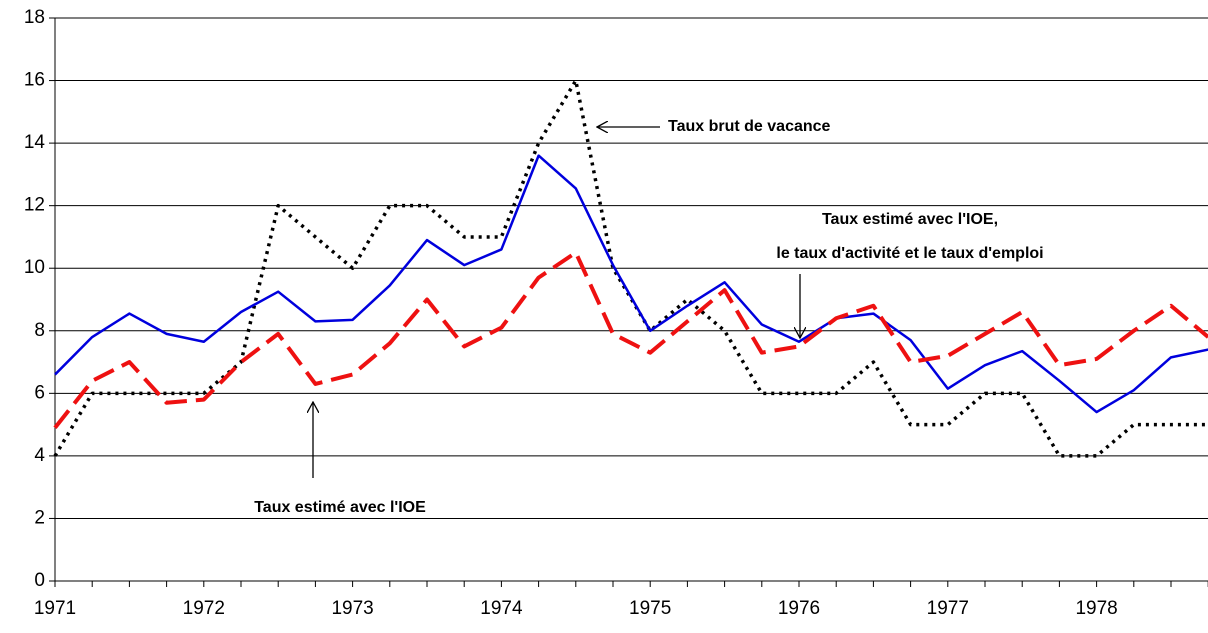  Describe the element at coordinates (39, 580) in the screenshot. I see `y-tick-label: 0` at that location.